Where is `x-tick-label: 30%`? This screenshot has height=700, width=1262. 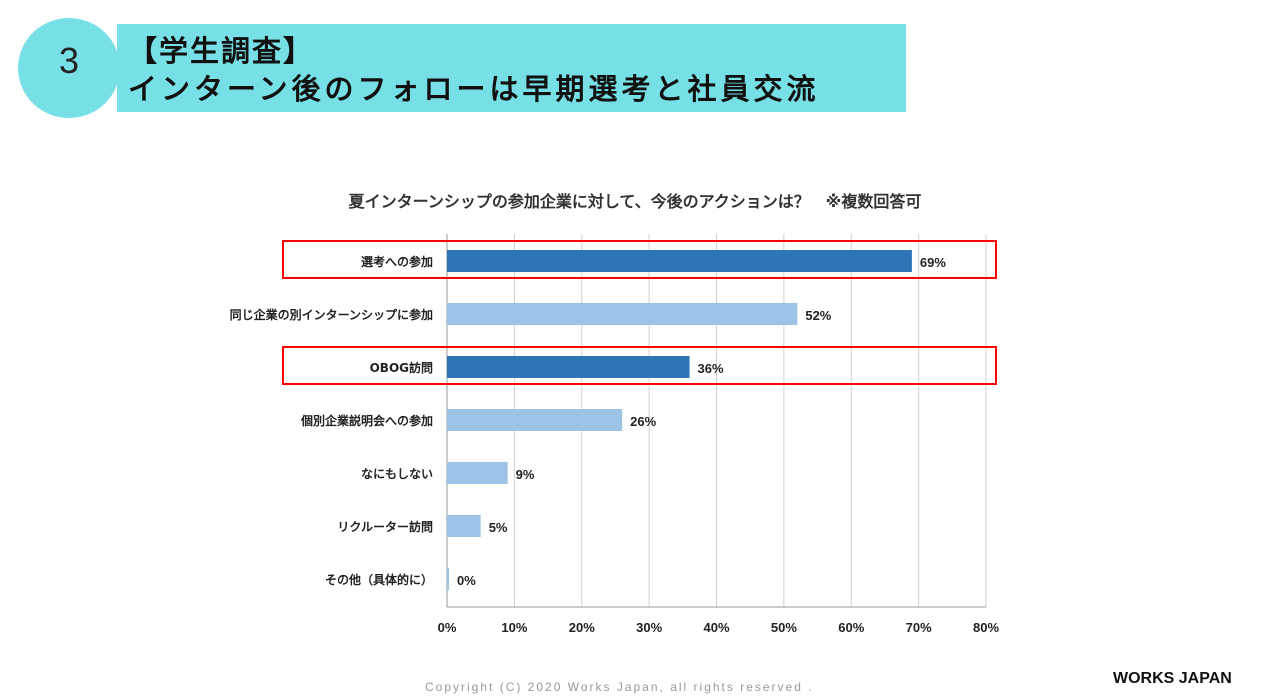 x-tick-label: 30% is located at coordinates (649, 627).